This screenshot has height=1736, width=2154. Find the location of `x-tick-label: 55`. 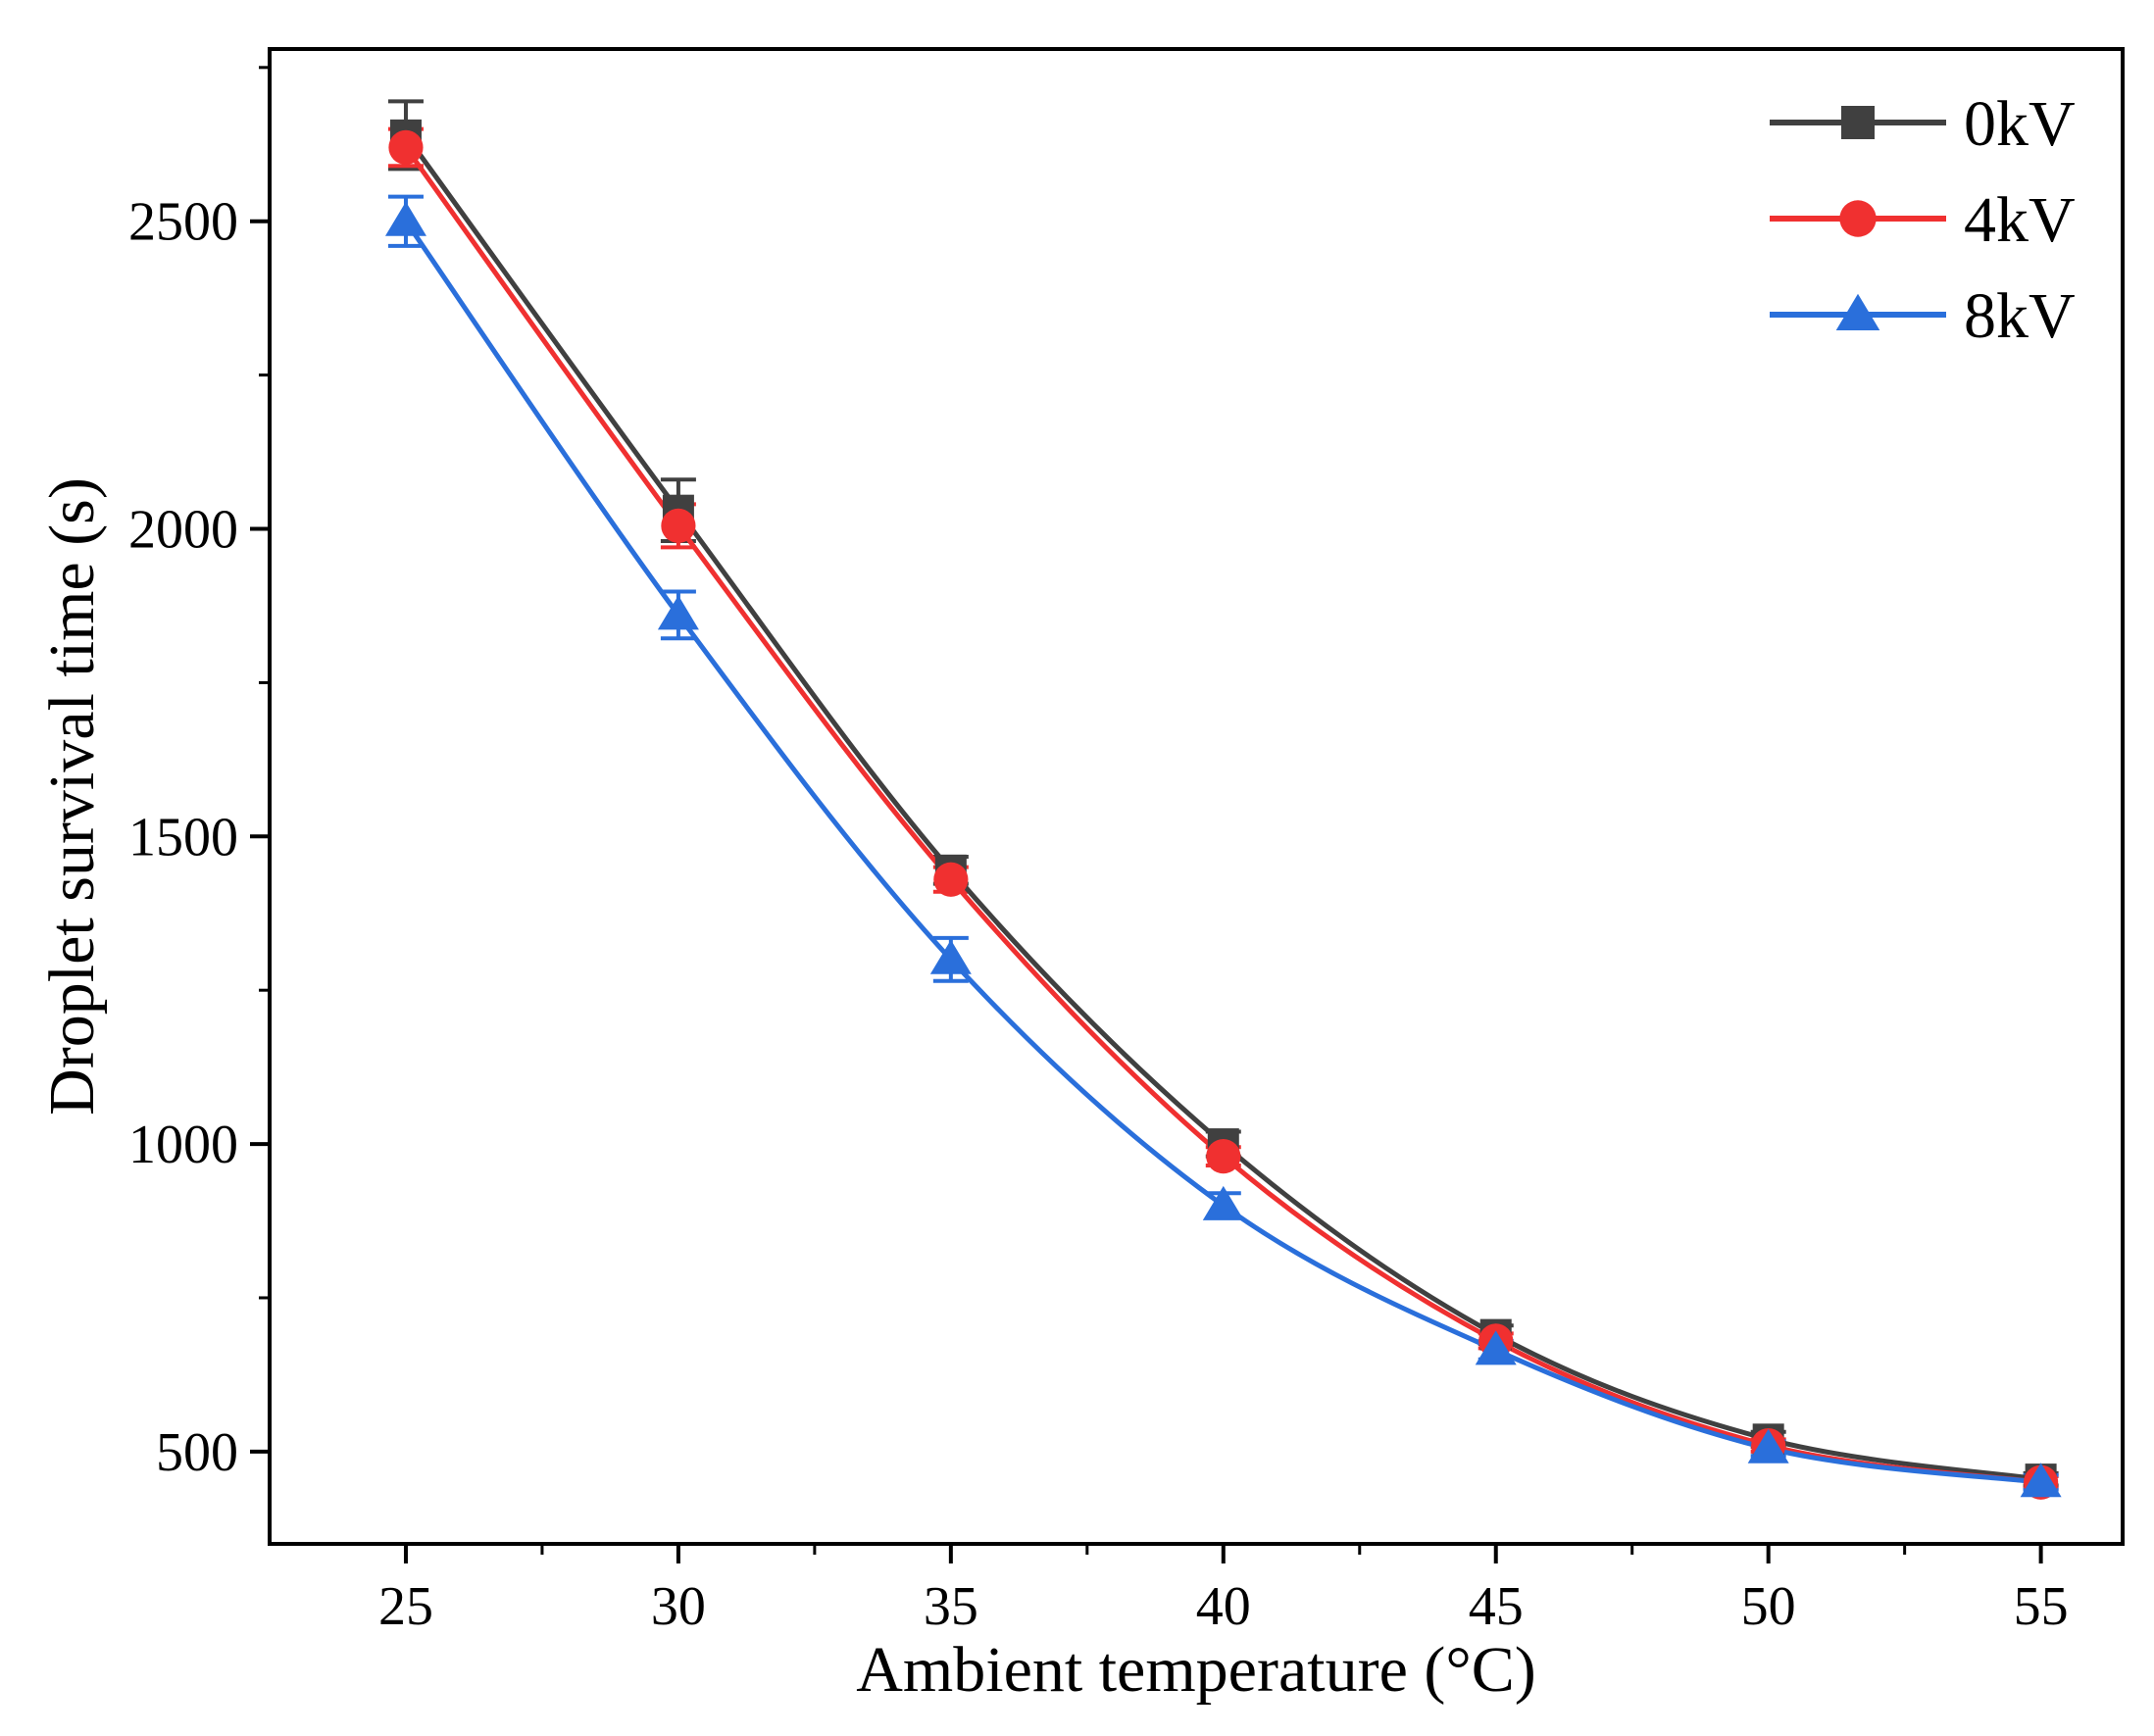

x-tick-label: 55 is located at coordinates (2041, 1606).